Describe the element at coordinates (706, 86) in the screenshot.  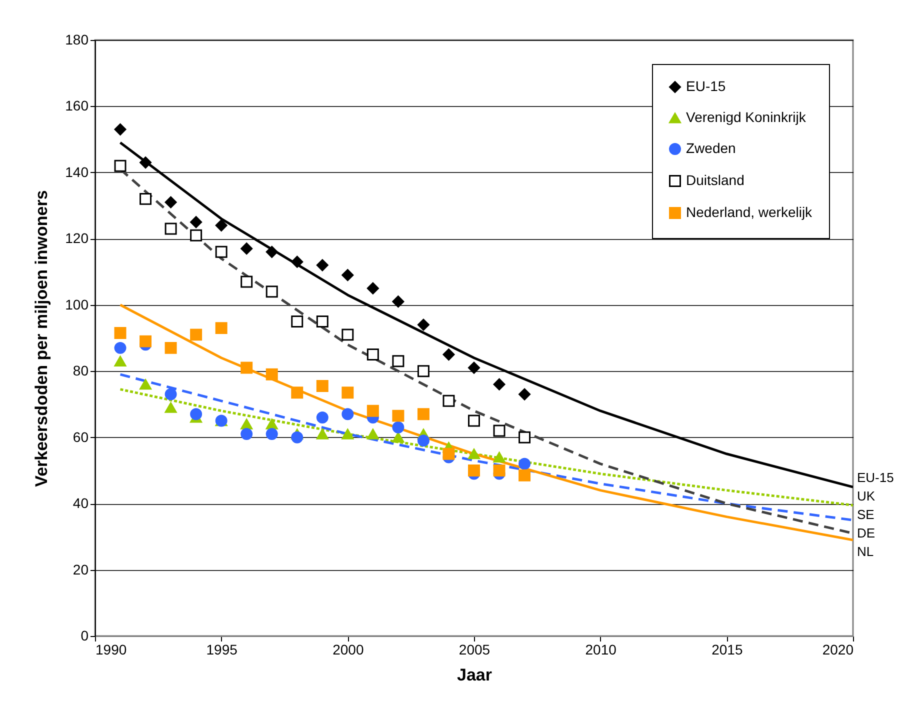
I see `legend-label: EU-15` at that location.